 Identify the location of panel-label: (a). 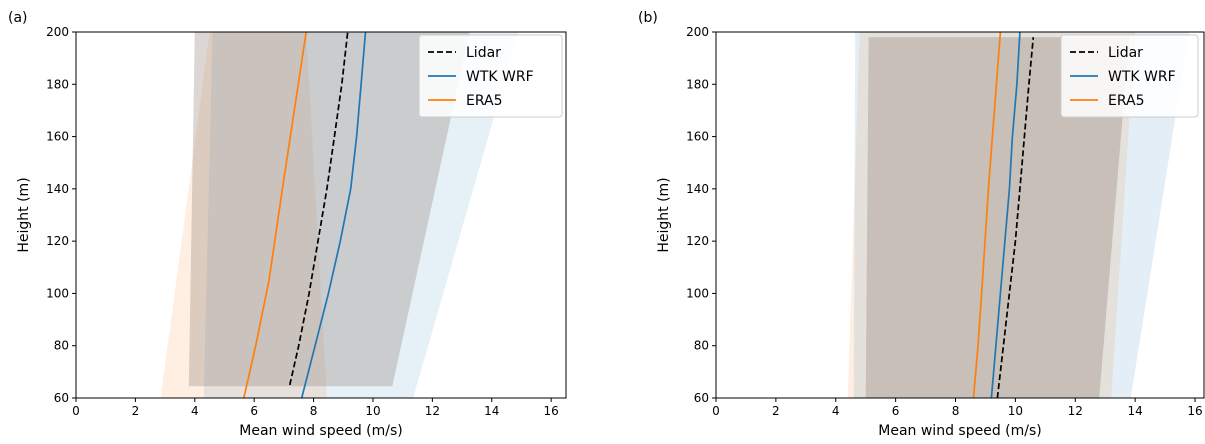
(18, 18).